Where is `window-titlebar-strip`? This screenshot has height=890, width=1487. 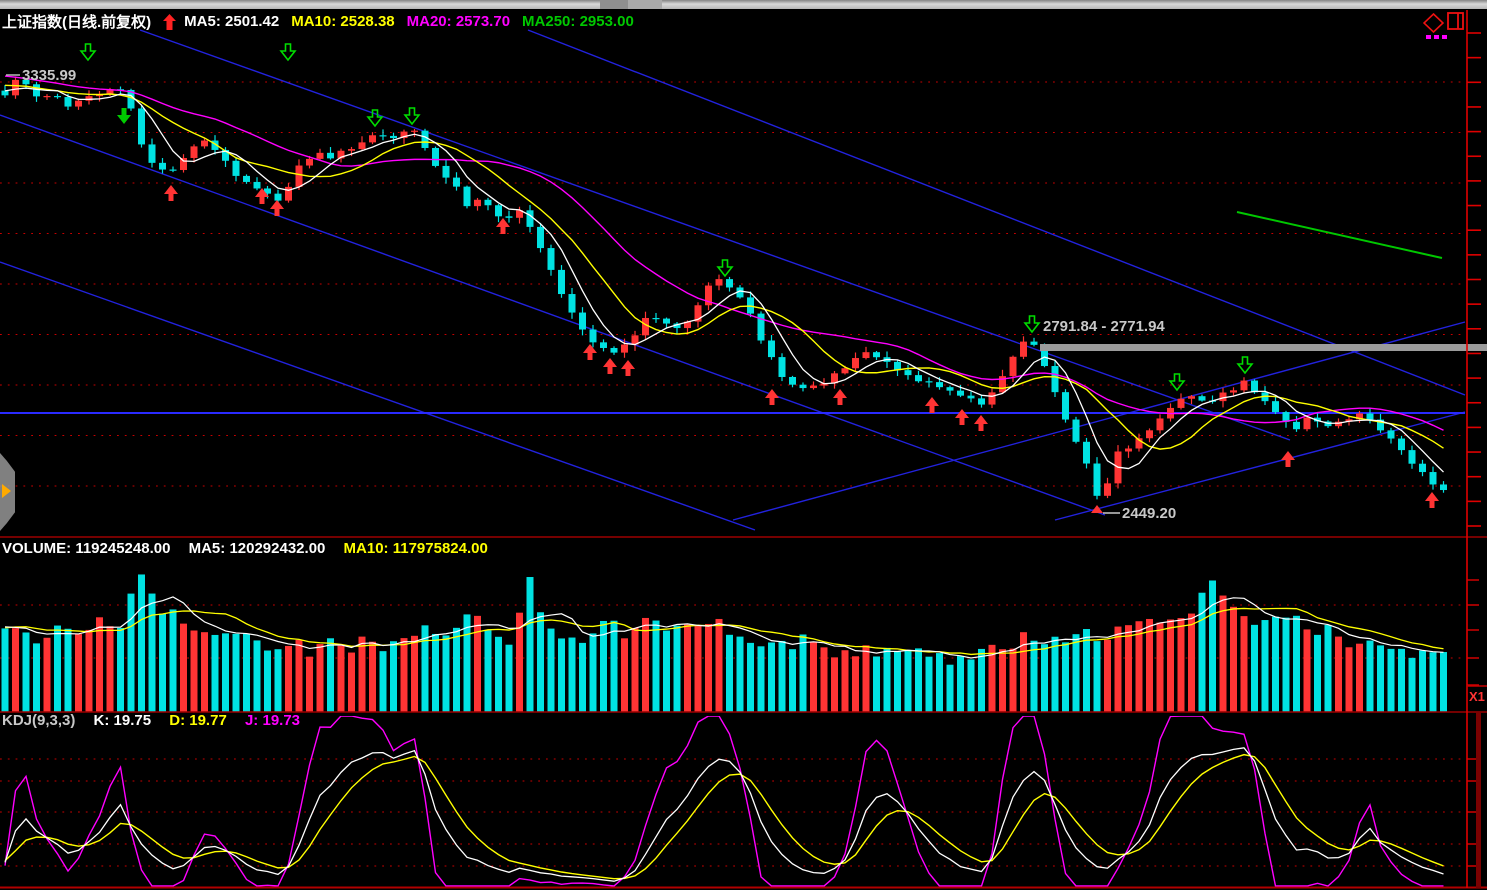 window-titlebar-strip is located at coordinates (743, 4).